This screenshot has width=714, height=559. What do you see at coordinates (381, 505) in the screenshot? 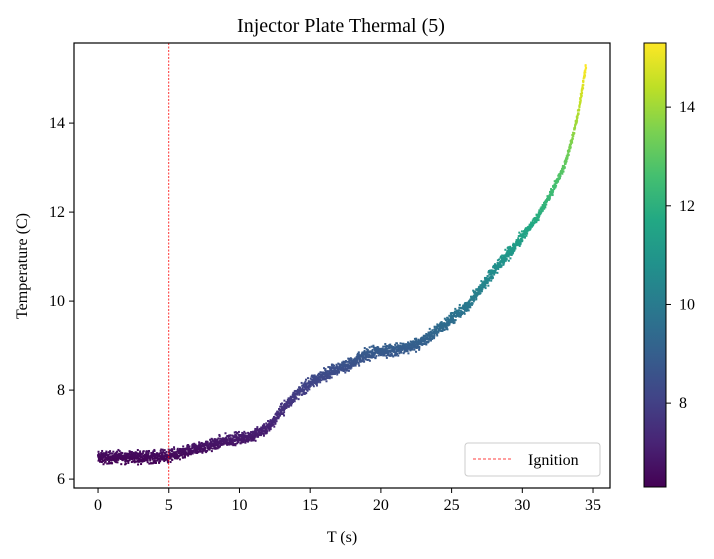
I see `x-tick-label: 20` at bounding box center [381, 505].